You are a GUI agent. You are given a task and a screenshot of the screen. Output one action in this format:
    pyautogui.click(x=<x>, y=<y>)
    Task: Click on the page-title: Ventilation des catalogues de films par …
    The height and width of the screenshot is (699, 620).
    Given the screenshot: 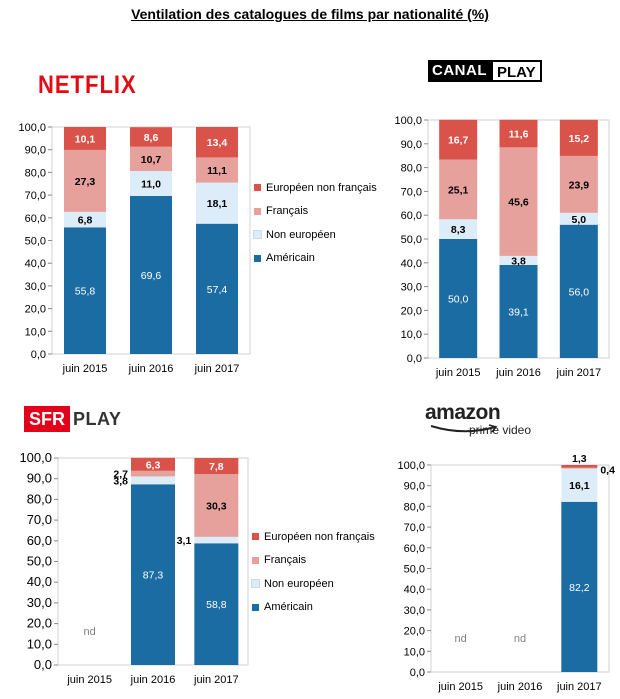 What is the action you would take?
    pyautogui.click(x=310, y=14)
    